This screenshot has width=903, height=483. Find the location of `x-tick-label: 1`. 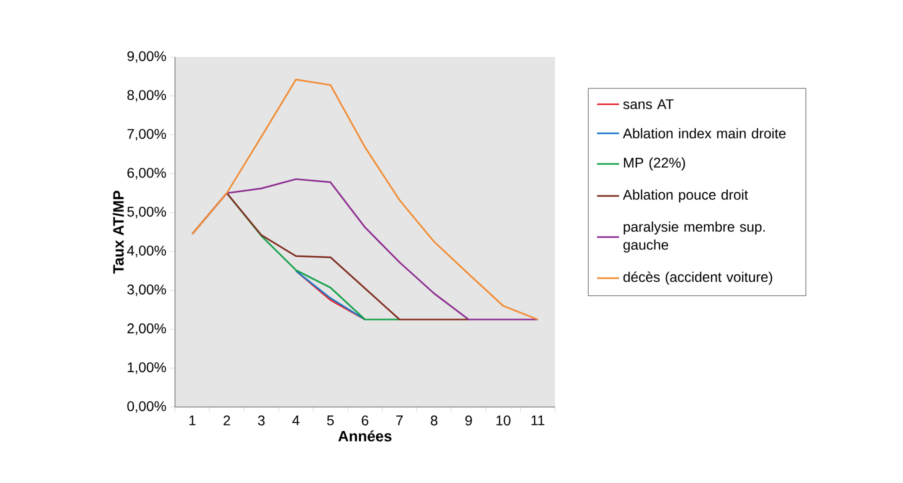

x-tick-label: 1 is located at coordinates (192, 421).